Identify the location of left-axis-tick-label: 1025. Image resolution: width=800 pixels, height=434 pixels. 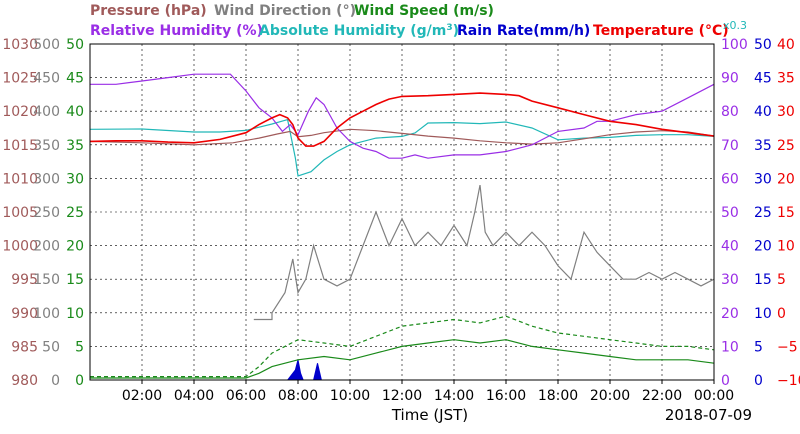
(20, 79).